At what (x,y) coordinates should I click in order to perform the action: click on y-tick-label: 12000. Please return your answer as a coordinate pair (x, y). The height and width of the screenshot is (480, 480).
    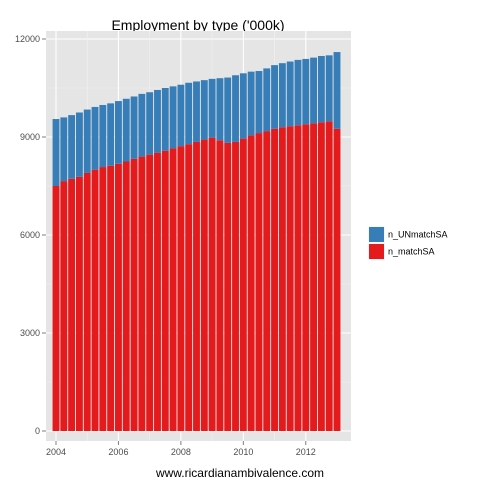
    Looking at the image, I should click on (27, 39).